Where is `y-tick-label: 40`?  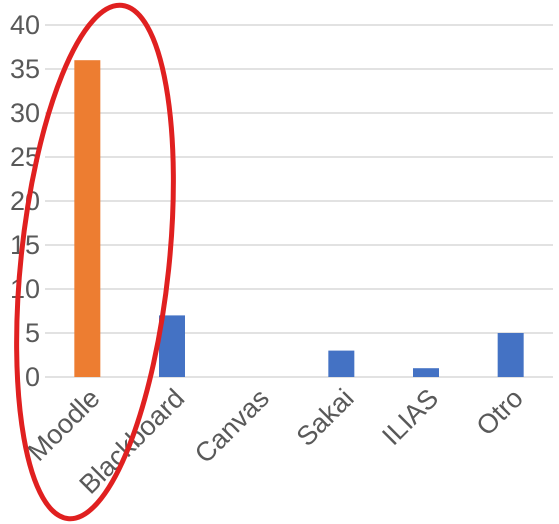
y-tick-label: 40 is located at coordinates (25, 25).